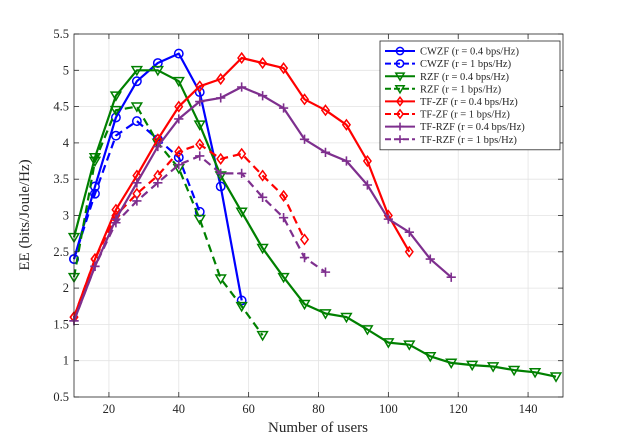 Image resolution: width=623 pixels, height=442 pixels. Describe the element at coordinates (466, 64) in the screenshot. I see `legend-label: CWZF (r = 1 bps/Hz)` at that location.